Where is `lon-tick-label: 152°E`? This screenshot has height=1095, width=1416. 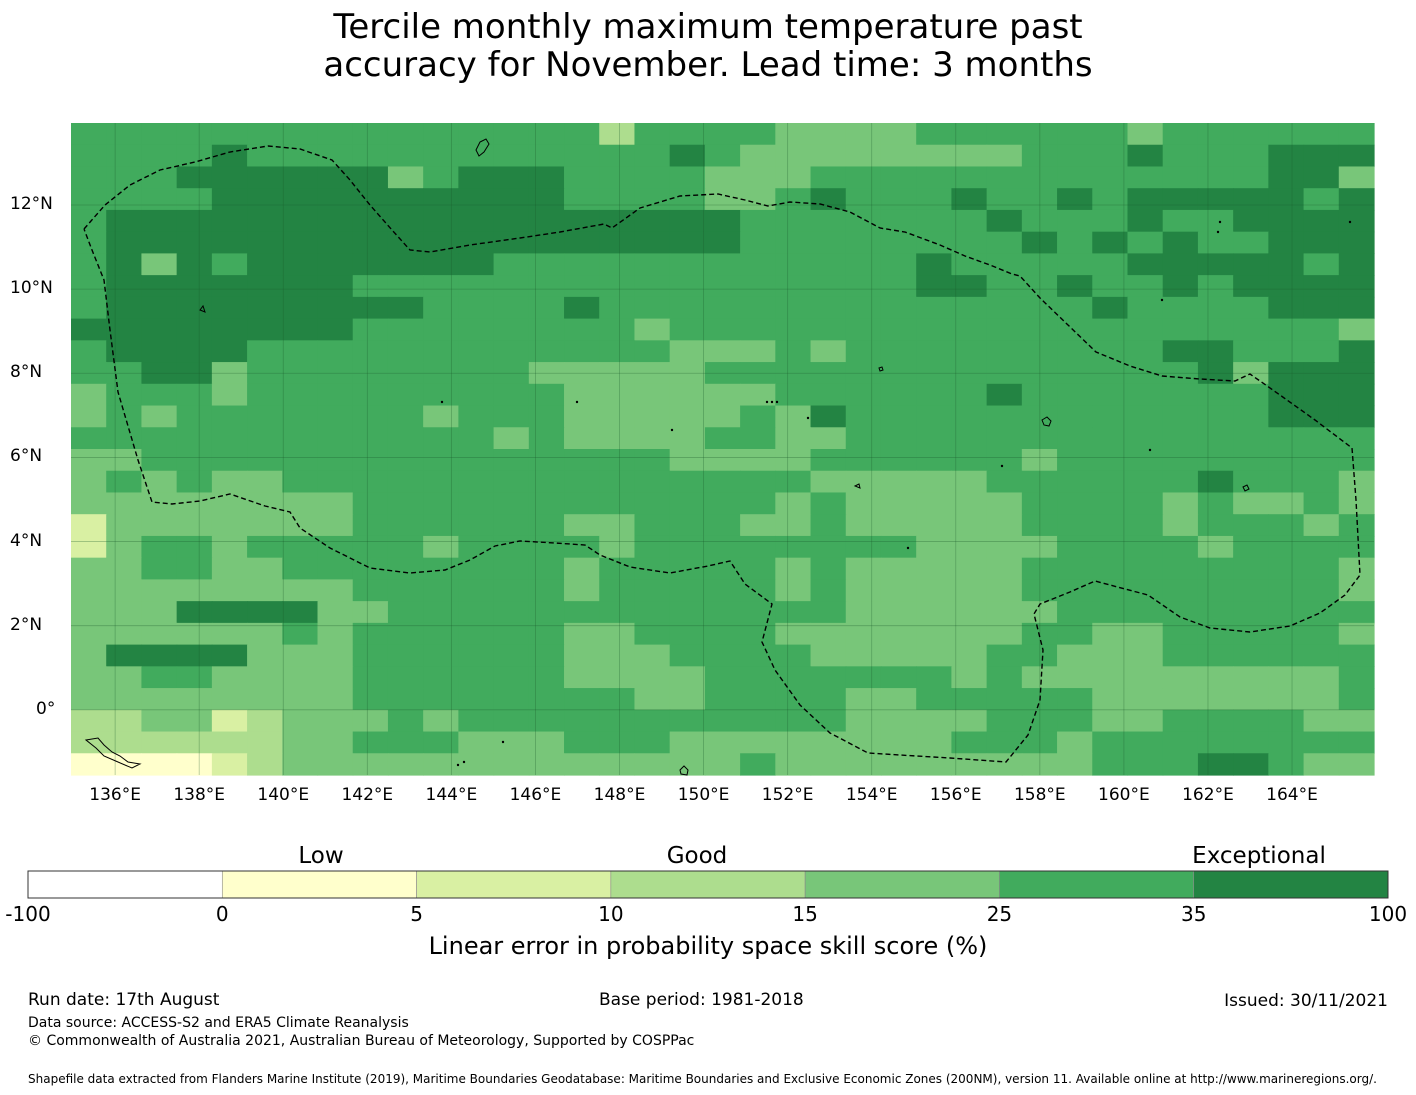
lon-tick-label: 152°E is located at coordinates (787, 795).